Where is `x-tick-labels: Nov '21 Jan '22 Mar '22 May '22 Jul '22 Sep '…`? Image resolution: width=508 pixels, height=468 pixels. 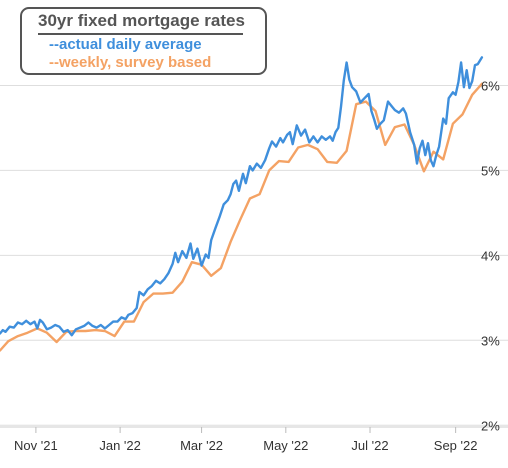
x-tick-labels: Nov '21 Jan '22 Mar '22 May '22 Jul '22 Sep '… is located at coordinates (245, 445).